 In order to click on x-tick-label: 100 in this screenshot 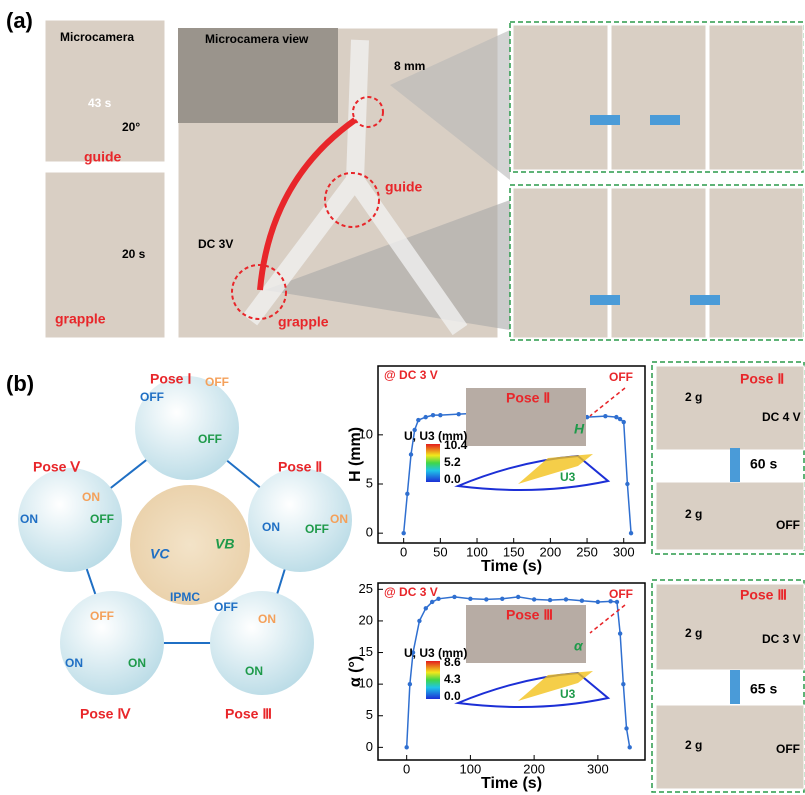, I will do `click(477, 551)`.